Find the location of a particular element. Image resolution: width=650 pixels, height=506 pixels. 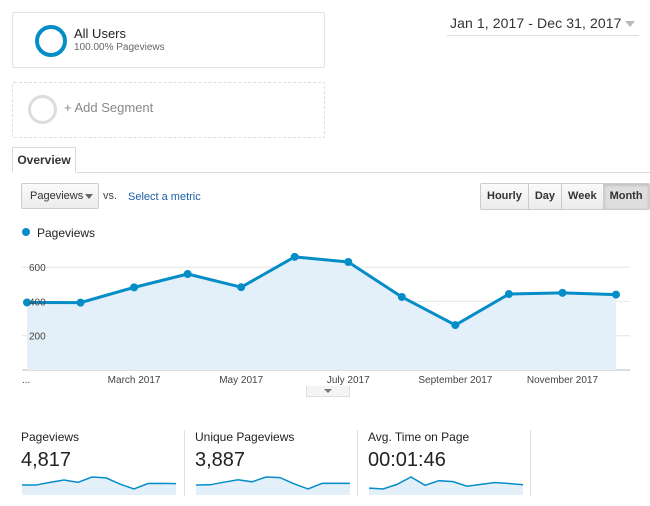

tab-bar-divider is located at coordinates (331, 172).